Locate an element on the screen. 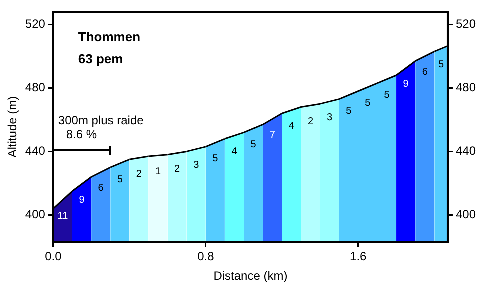  y-tick-label: 480 is located at coordinates (35, 87).